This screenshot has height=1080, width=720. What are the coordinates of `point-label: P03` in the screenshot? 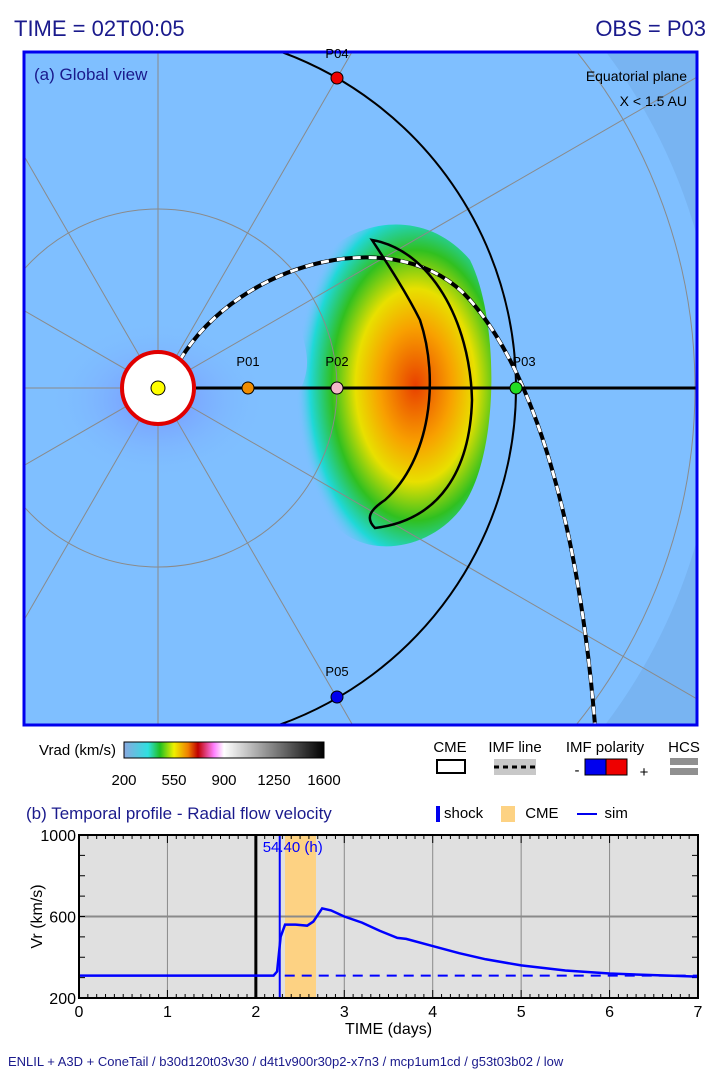 It's located at (523, 361).